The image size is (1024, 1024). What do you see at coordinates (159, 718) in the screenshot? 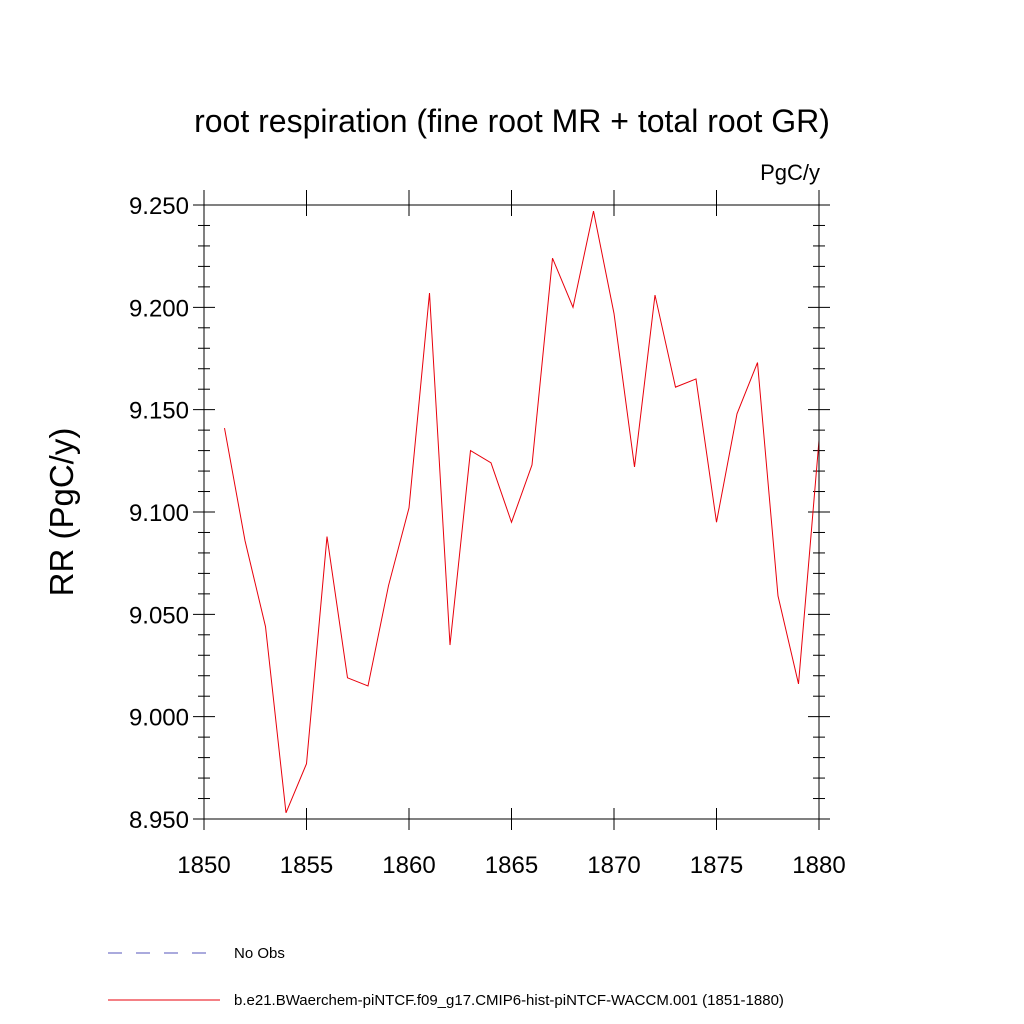
I see `y-tick-label: 9.000` at bounding box center [159, 718].